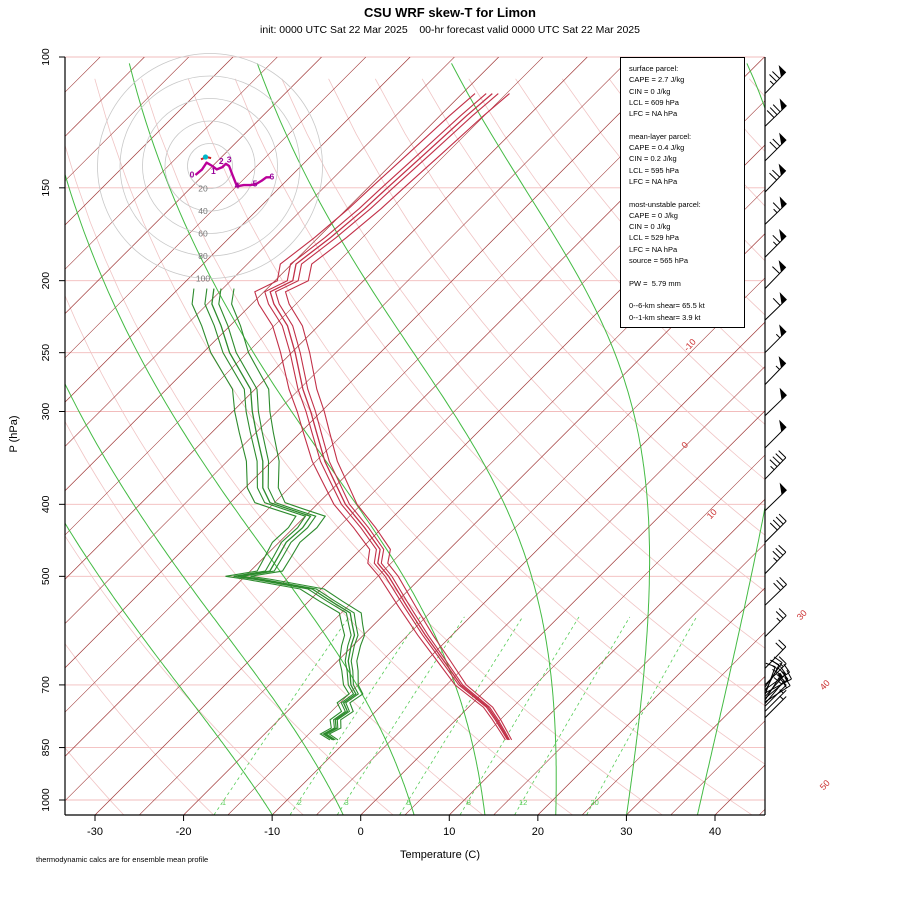 This screenshot has height=900, width=900. Describe the element at coordinates (46, 504) in the screenshot. I see `svg-text: 400` at that location.